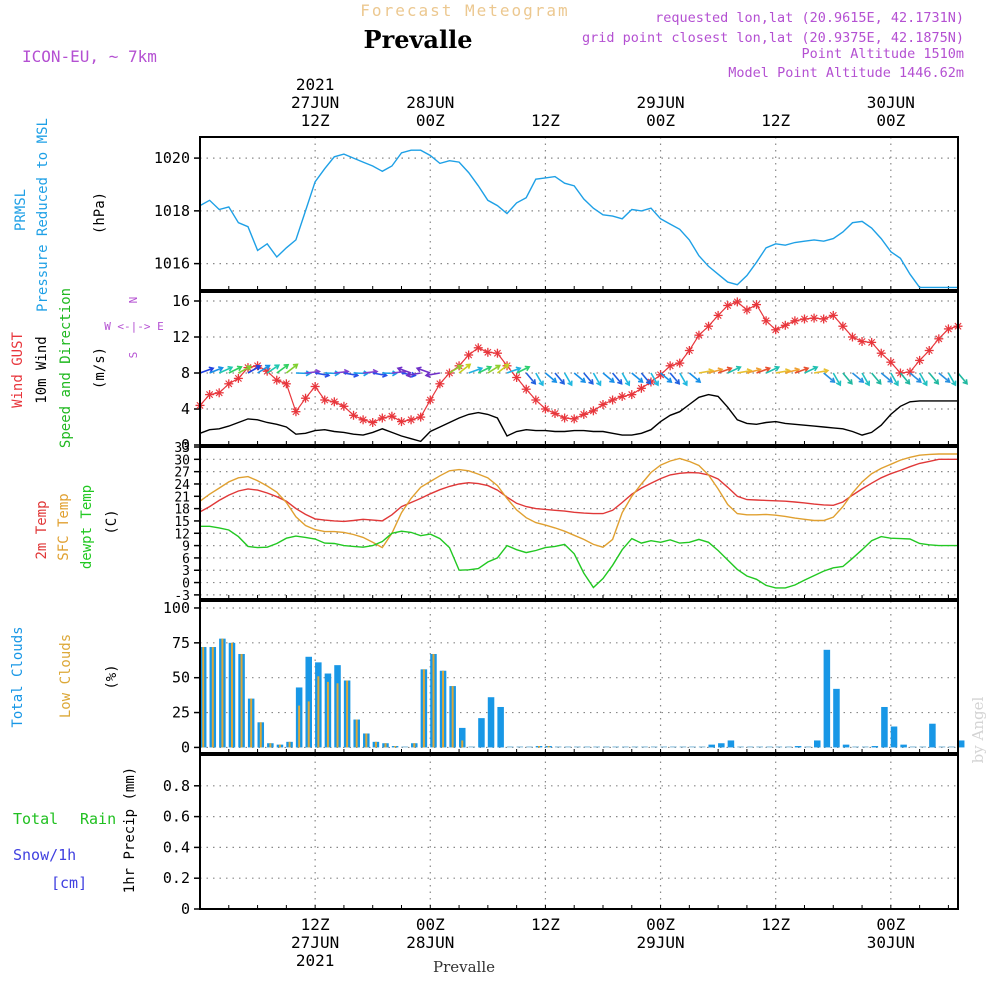 The width and height of the screenshot is (1000, 1000). Describe the element at coordinates (186, 547) in the screenshot. I see `y-tick-label: 9` at that location.